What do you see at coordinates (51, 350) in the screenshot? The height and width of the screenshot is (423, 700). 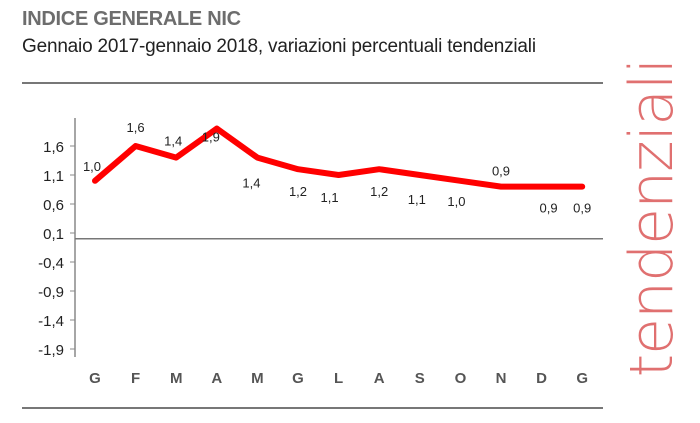 I see `y-tick-label: -1,9` at bounding box center [51, 350].